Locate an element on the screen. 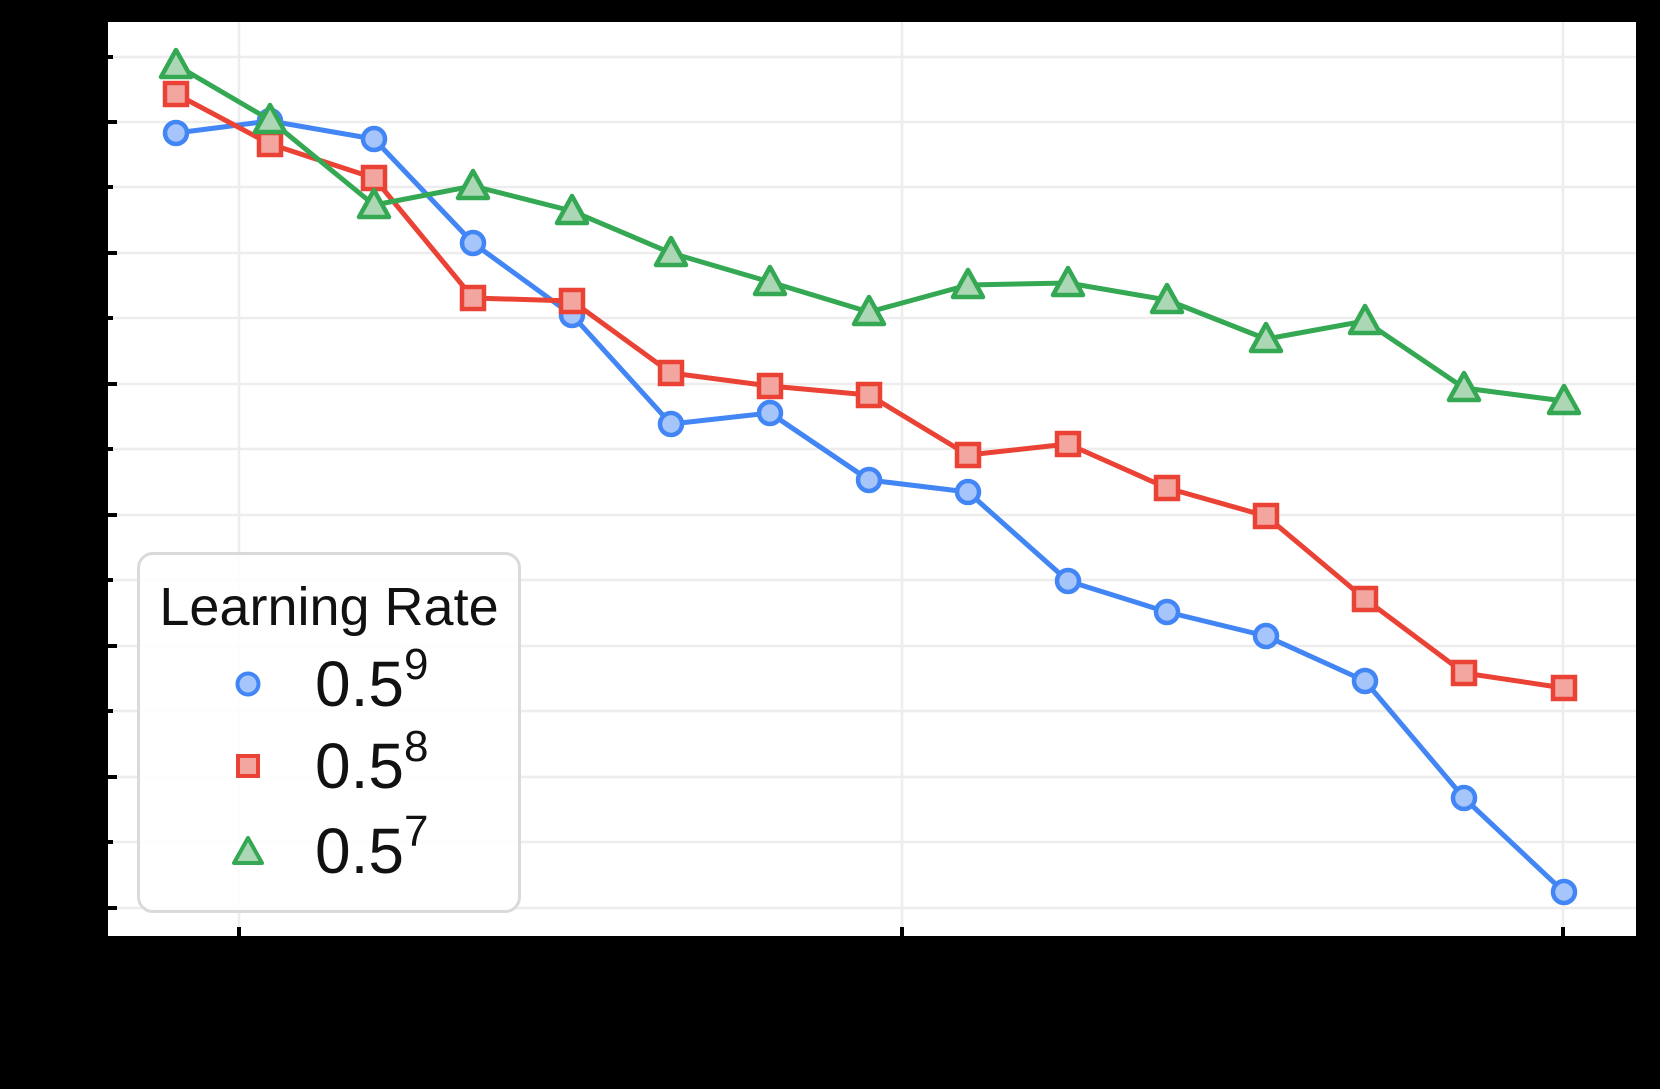  triangle-marker-icon is located at coordinates (248, 850).